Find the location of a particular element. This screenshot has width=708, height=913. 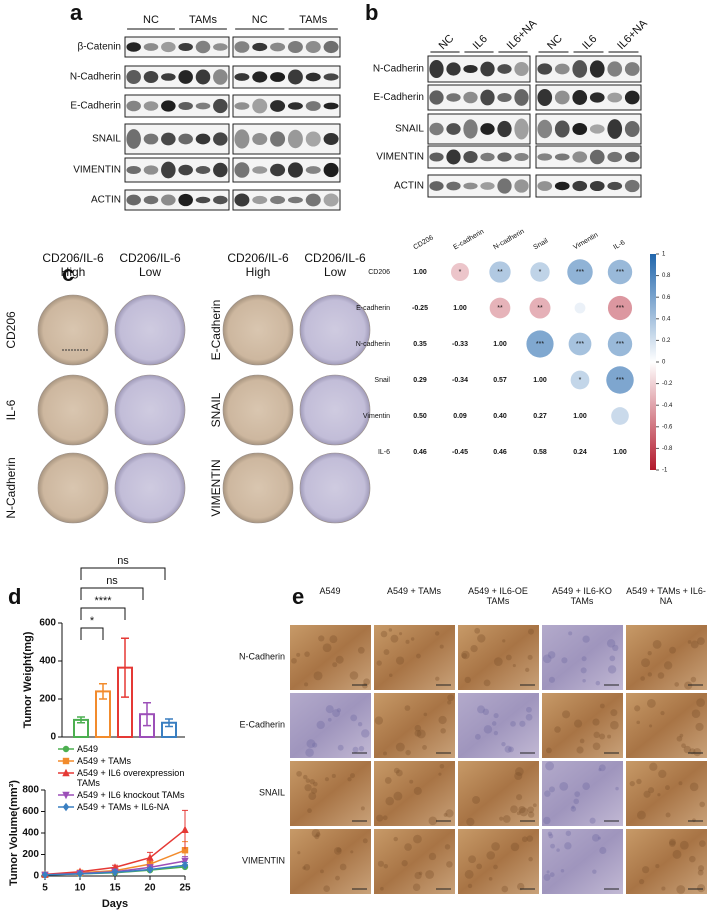

correlation-value: 0.46 is located at coordinates (500, 452).